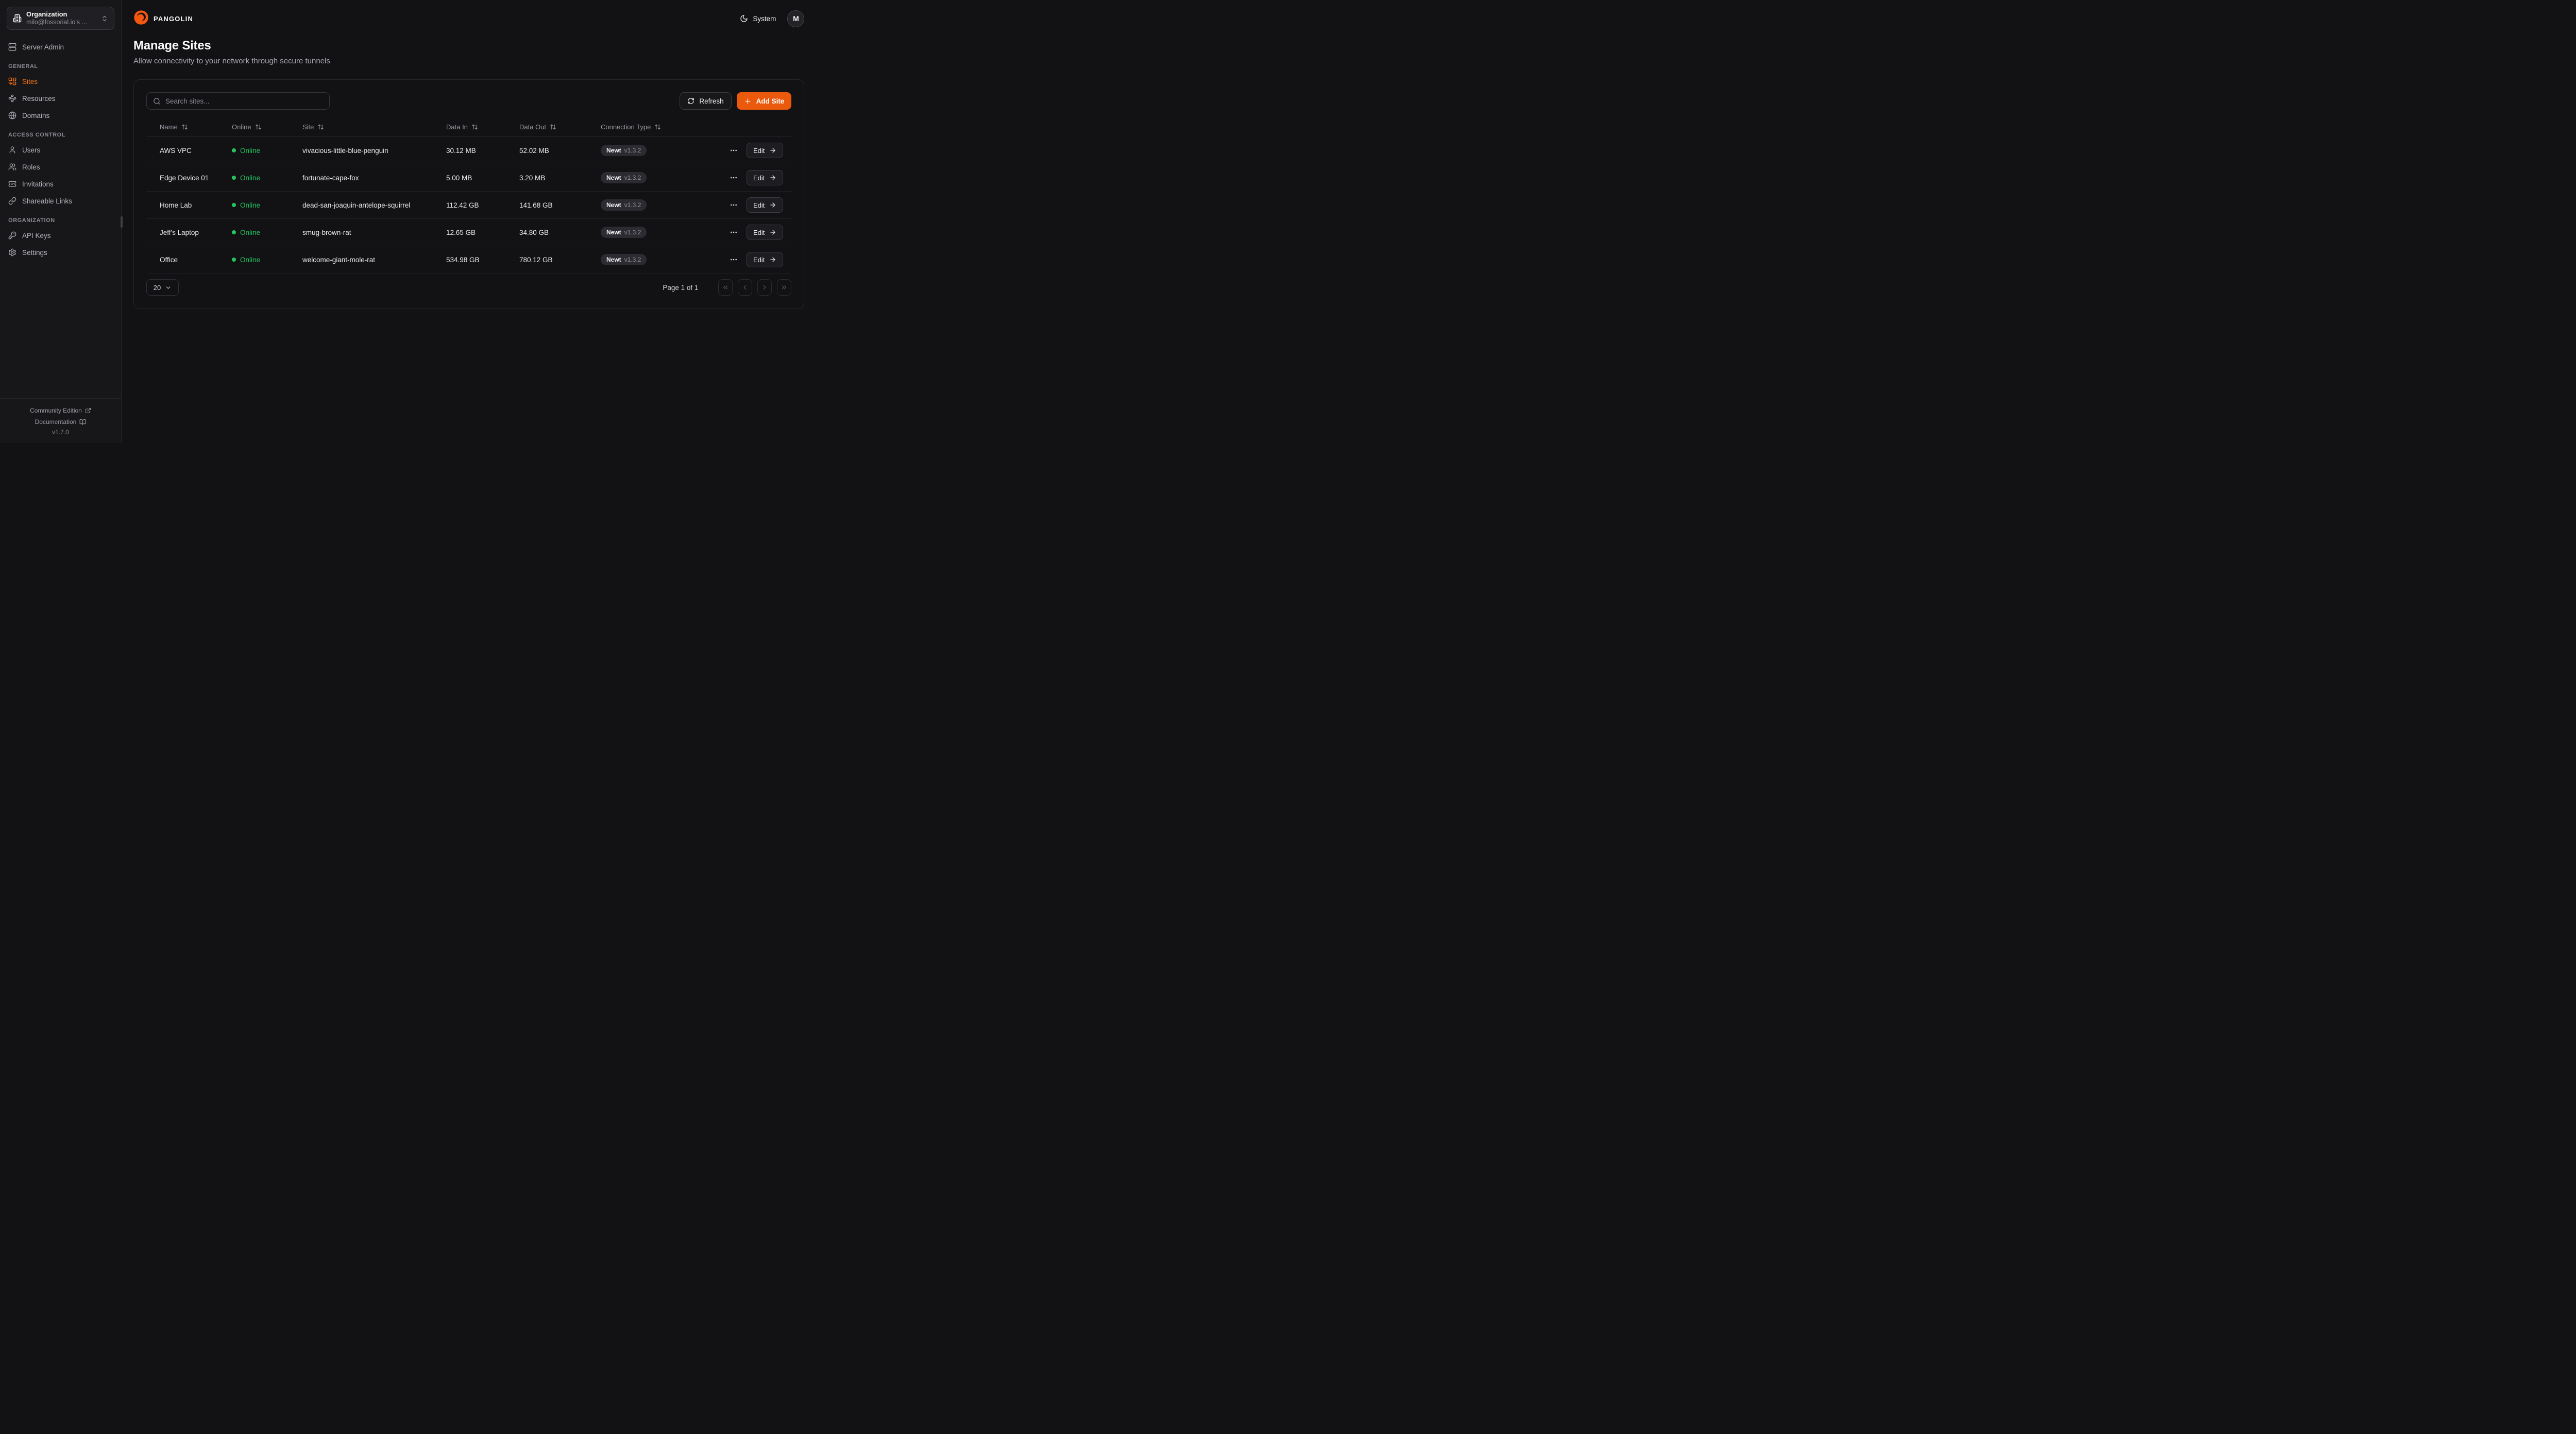 This screenshot has width=2576, height=1434. I want to click on documentation-label: Documentation, so click(56, 421).